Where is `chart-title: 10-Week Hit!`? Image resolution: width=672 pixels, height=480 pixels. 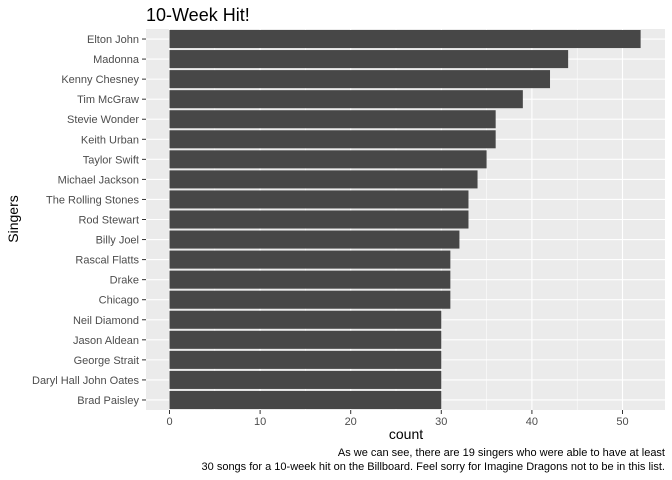 chart-title: 10-Week Hit! is located at coordinates (198, 15).